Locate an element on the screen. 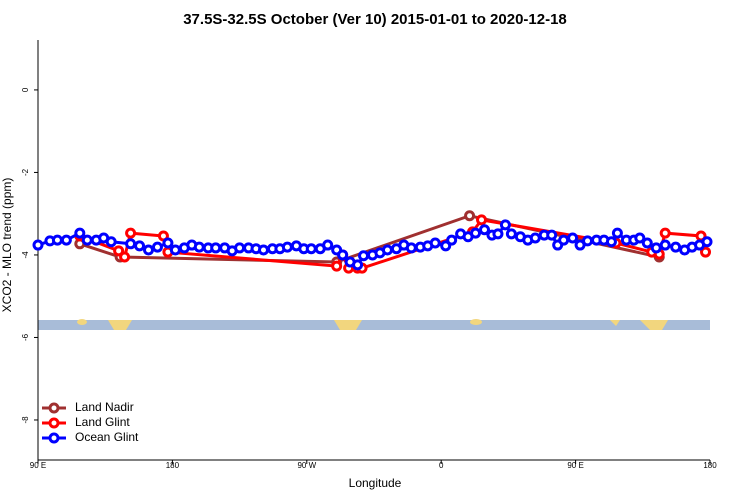 This screenshot has height=500, width=750. y-tick-label: -6 is located at coordinates (25, 337).